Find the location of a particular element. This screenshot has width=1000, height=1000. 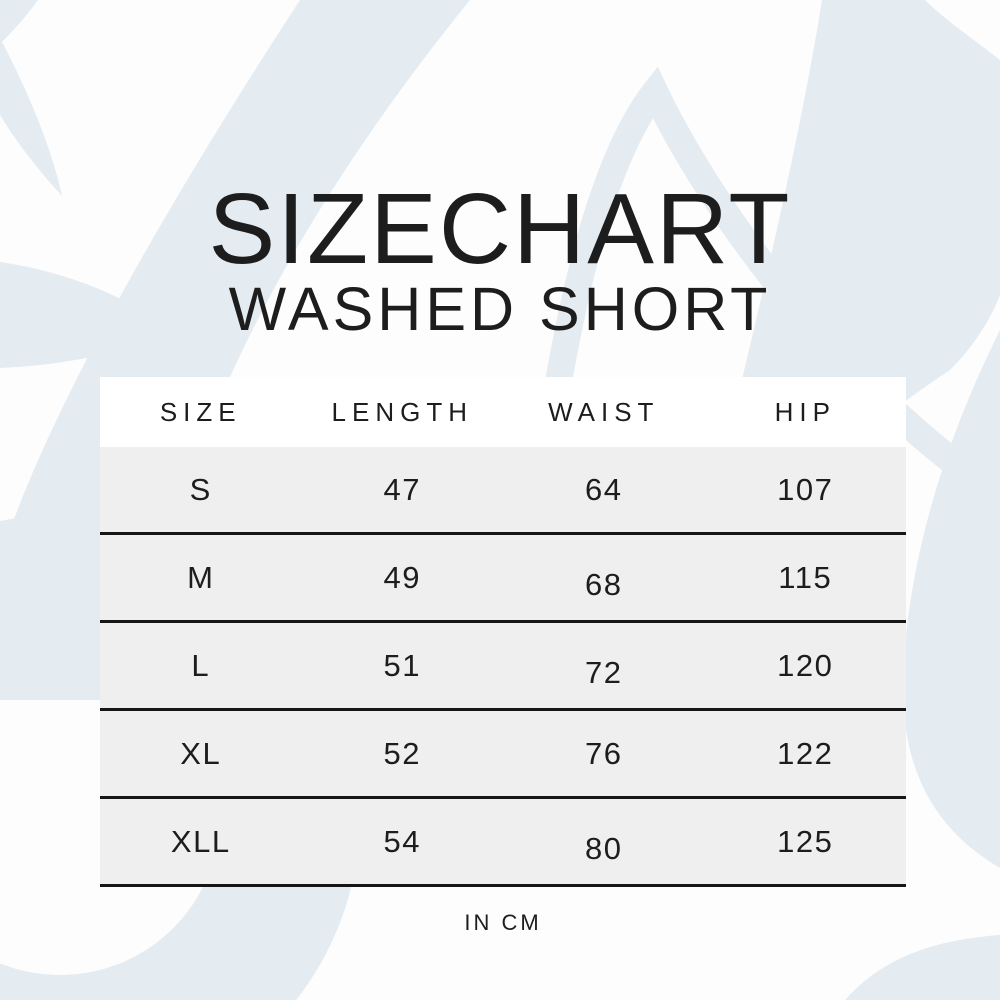

table-row: XLL 54 80 125 is located at coordinates (503, 843).